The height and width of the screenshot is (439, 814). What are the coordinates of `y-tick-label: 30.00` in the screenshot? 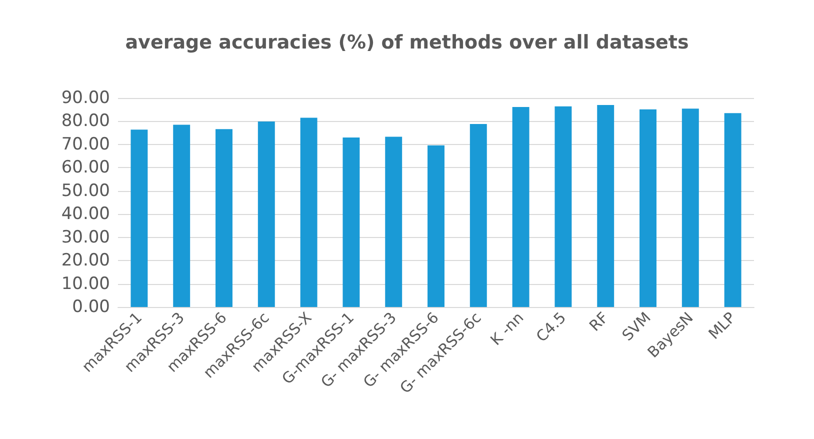 It's located at (85, 237).